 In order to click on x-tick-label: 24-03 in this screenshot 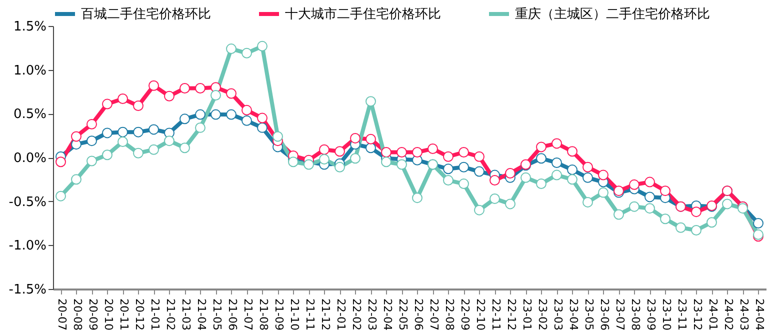, I will do `click(743, 314)`.